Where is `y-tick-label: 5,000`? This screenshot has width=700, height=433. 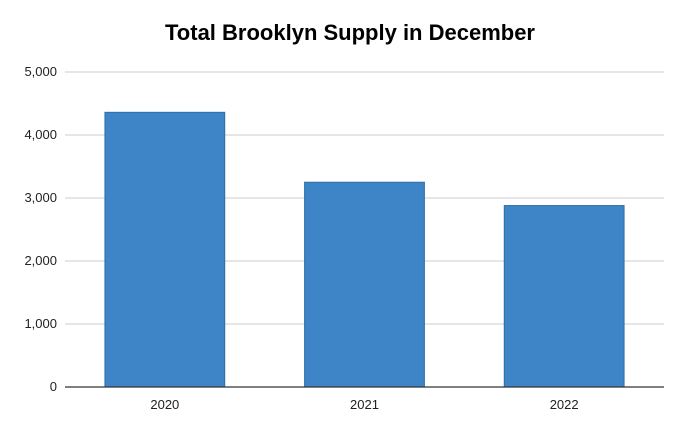
y-tick-label: 5,000 is located at coordinates (40, 71).